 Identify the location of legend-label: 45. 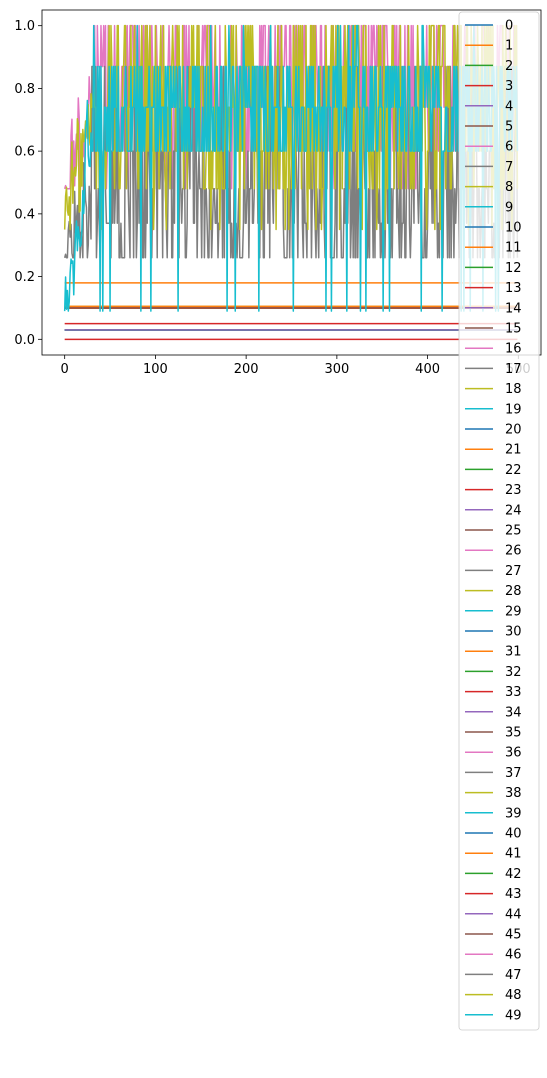
(513, 935).